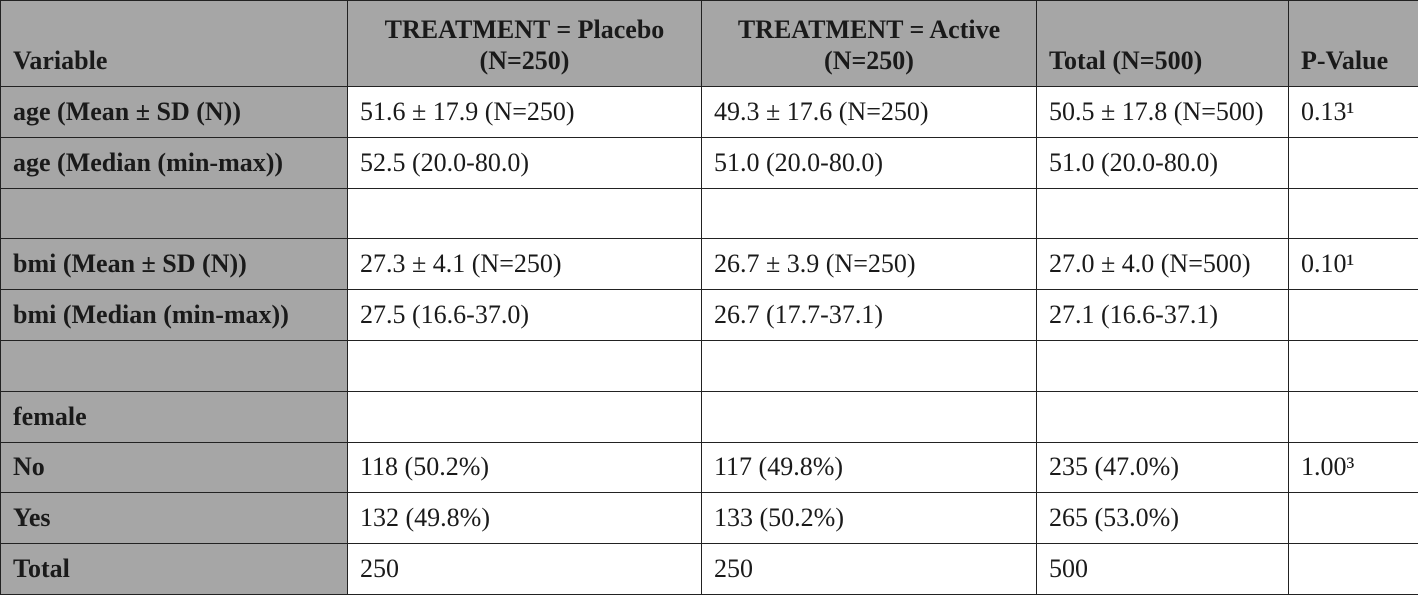 The height and width of the screenshot is (595, 1418). What do you see at coordinates (525, 315) in the screenshot?
I see `cell: 27.5 (16.6-37.0)` at bounding box center [525, 315].